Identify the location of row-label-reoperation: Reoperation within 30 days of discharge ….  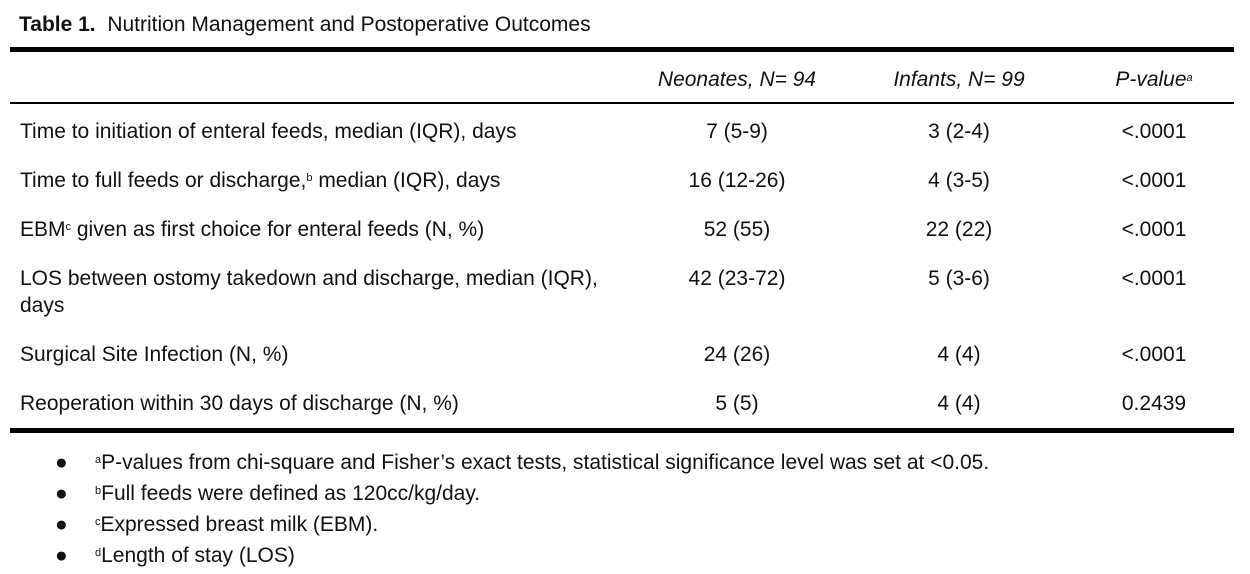
(330, 403).